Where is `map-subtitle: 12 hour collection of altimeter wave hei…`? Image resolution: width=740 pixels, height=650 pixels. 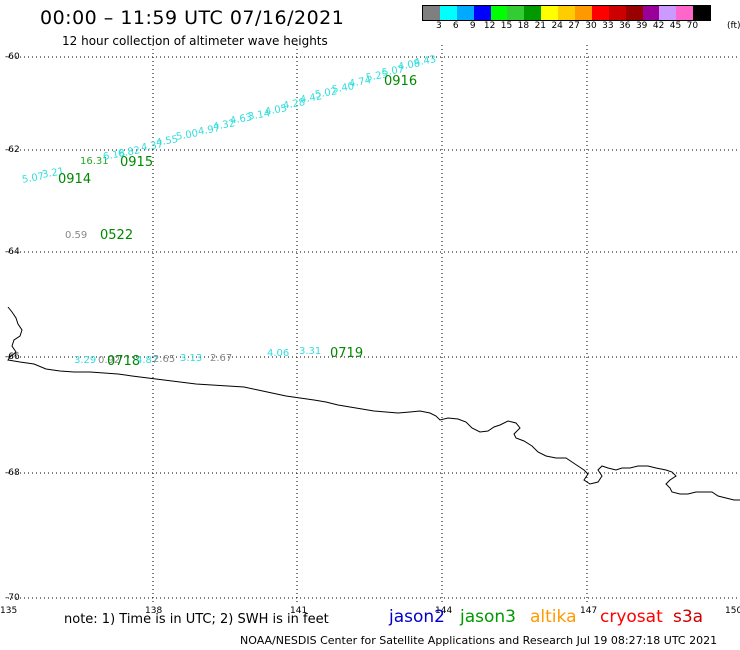
map-subtitle: 12 hour collection of altimeter wave hei… is located at coordinates (195, 41).